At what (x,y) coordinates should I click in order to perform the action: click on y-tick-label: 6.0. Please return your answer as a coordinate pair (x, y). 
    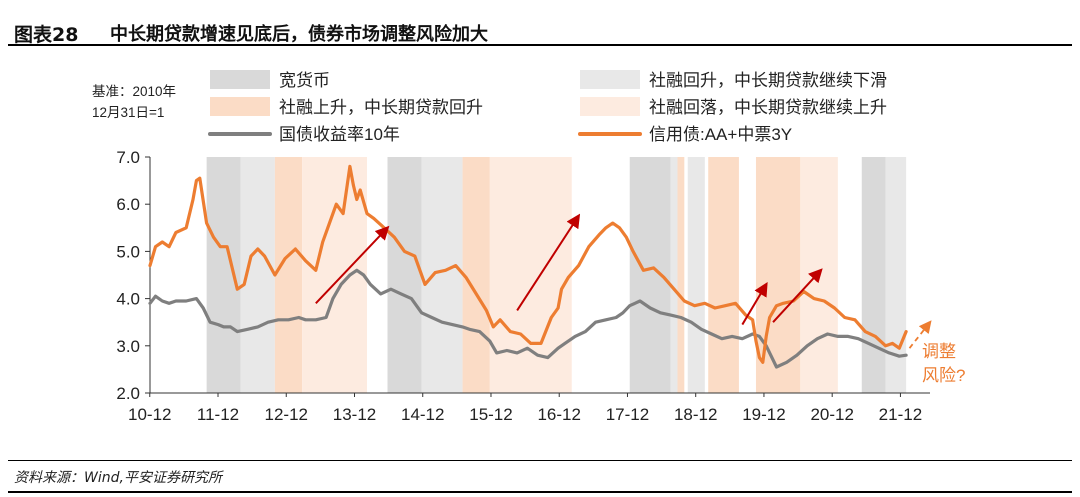
    Looking at the image, I should click on (128, 204).